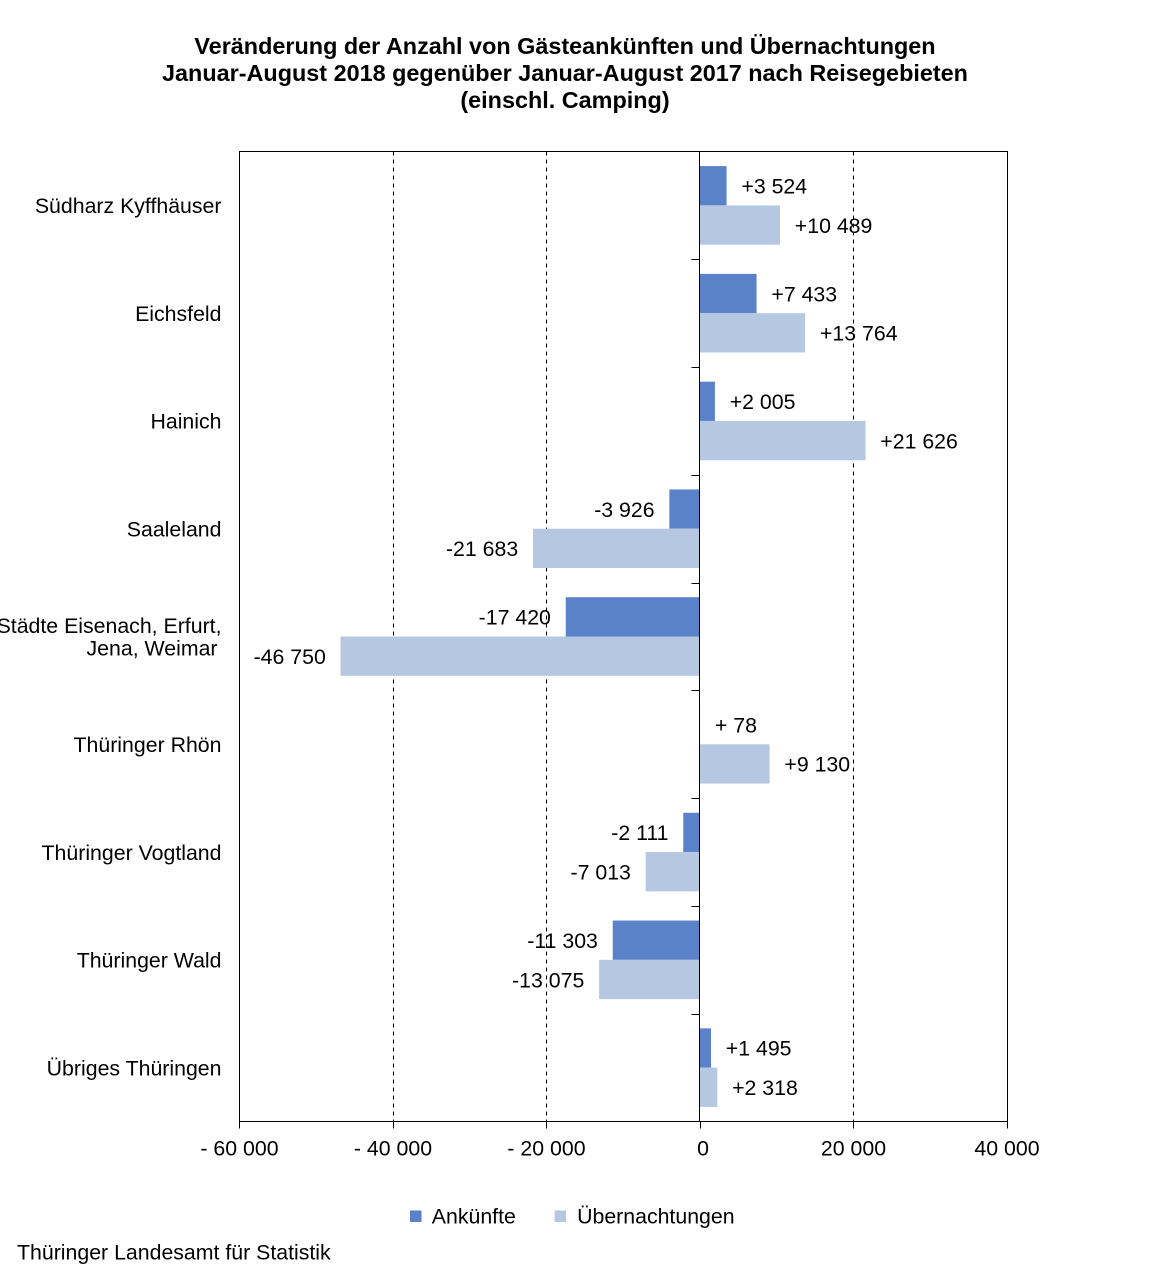 This screenshot has height=1280, width=1173. Describe the element at coordinates (174, 1253) in the screenshot. I see `svg-text:Thüringer Landesamt für Statis: Thüringer Landesamt für Statistik` at that location.